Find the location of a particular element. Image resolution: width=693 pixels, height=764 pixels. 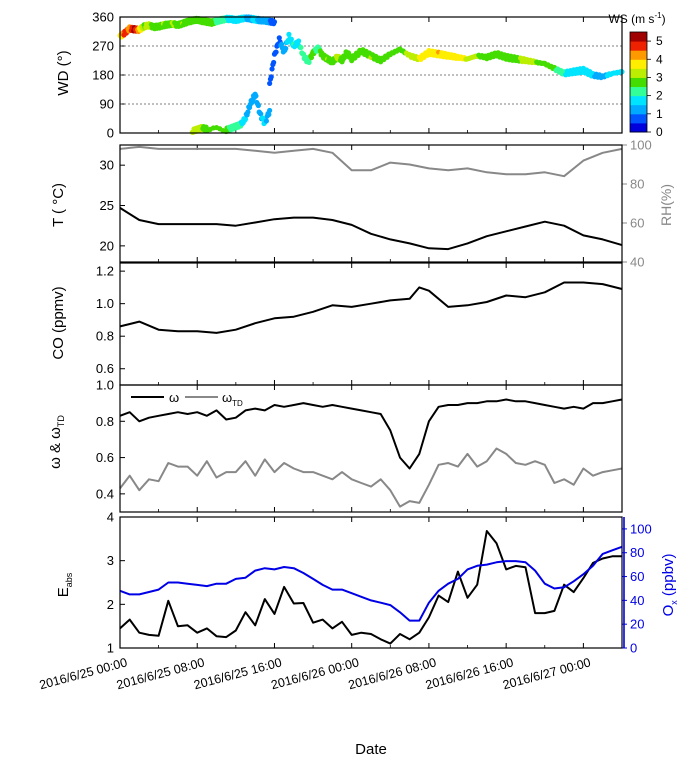

legend-omega-td-sub: TD is located at coordinates (237, 403).